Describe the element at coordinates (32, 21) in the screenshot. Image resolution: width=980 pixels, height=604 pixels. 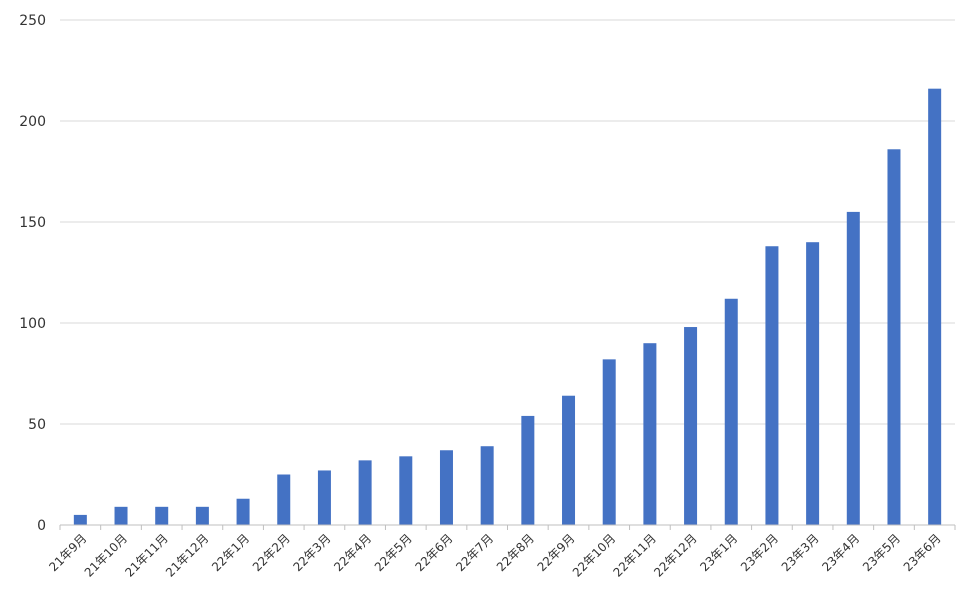
I see `y-tick-label: 250` at that location.